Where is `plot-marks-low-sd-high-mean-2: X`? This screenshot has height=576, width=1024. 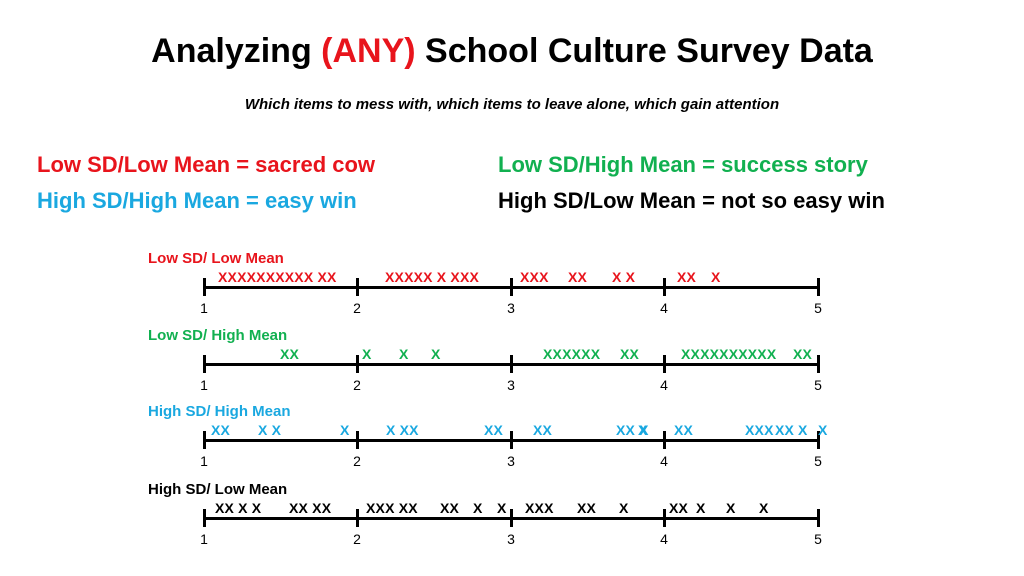
plot-marks-low-sd-high-mean-2: X is located at coordinates (367, 354).